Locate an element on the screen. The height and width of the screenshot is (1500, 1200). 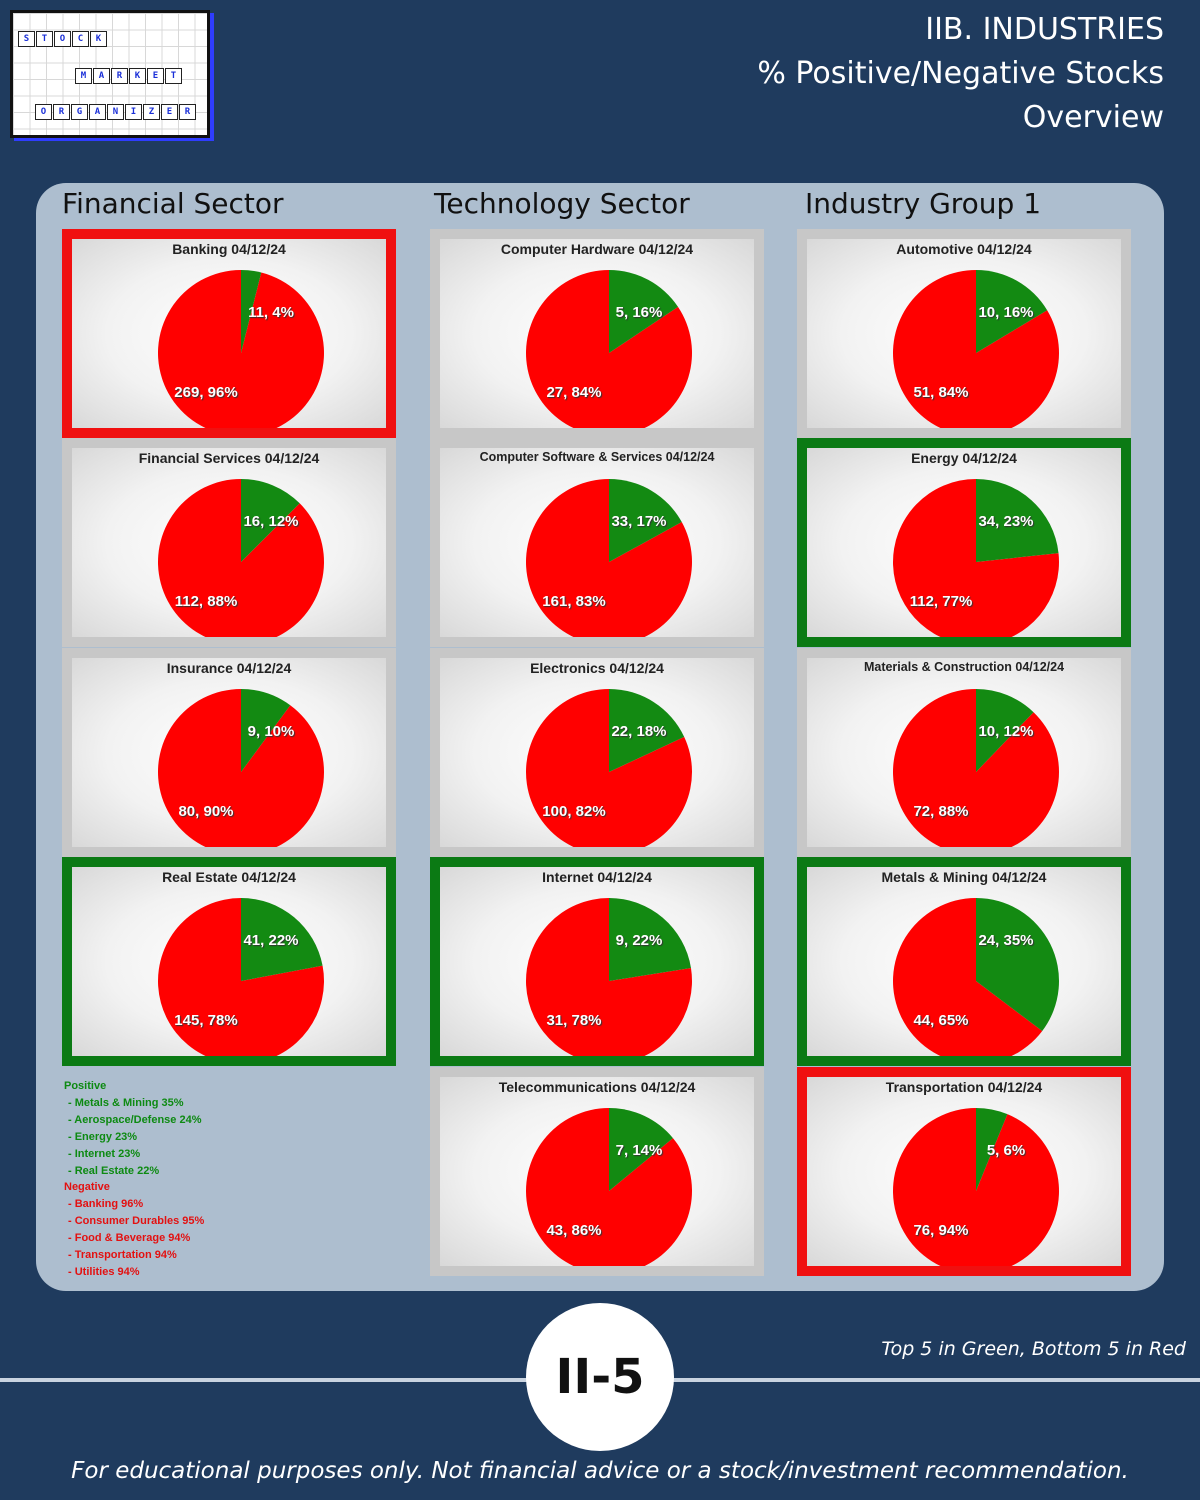
industry-pie-card: Automotive 04/12/24 10, 16% 51, 84% is located at coordinates (964, 333).